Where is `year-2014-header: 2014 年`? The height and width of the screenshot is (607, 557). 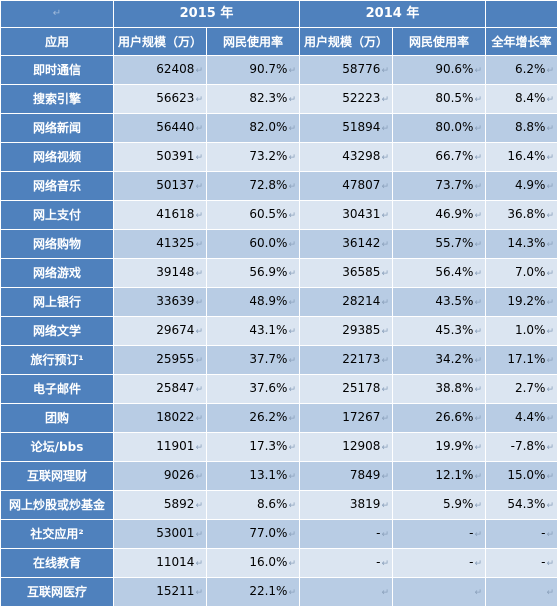
year-2014-header: 2014 年 is located at coordinates (393, 14).